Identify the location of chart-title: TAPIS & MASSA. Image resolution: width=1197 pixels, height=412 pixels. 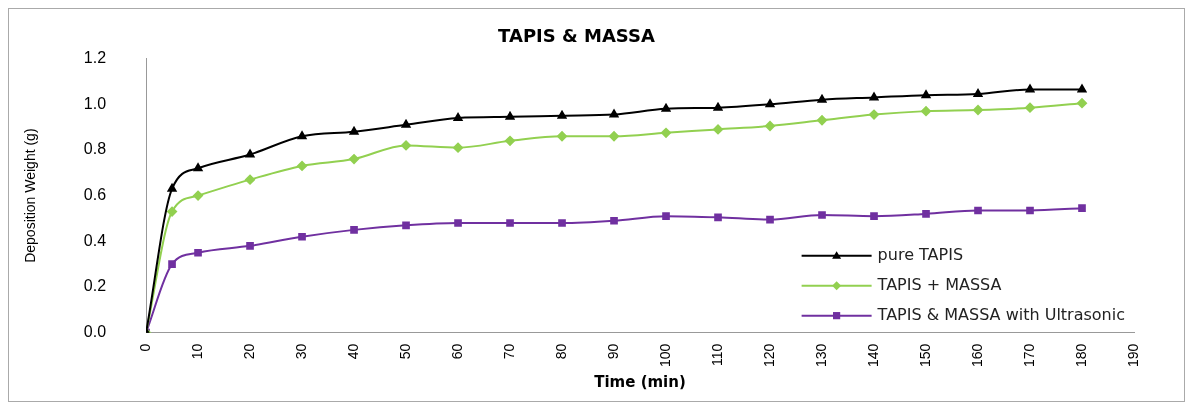
(576, 36).